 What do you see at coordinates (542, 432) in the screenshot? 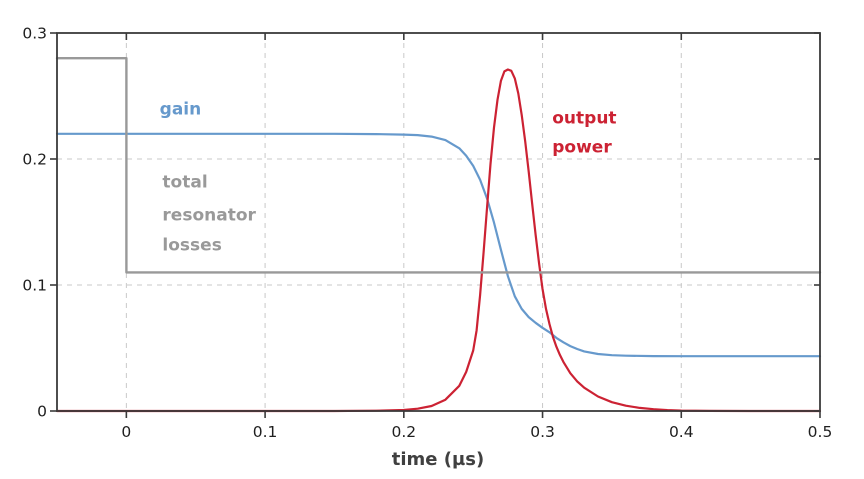
I see `x-tick-label: 0.3` at bounding box center [542, 432].